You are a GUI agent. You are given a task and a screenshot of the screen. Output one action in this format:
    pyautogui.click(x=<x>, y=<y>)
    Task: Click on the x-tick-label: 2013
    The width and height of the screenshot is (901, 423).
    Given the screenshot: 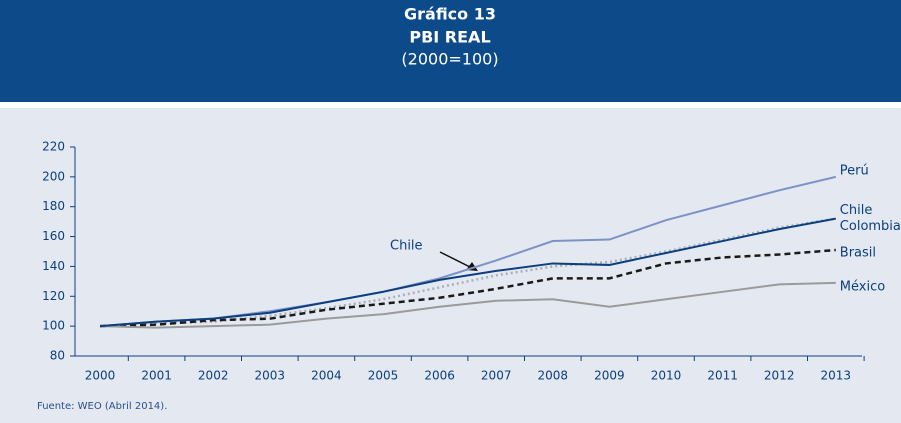 What is the action you would take?
    pyautogui.click(x=836, y=376)
    